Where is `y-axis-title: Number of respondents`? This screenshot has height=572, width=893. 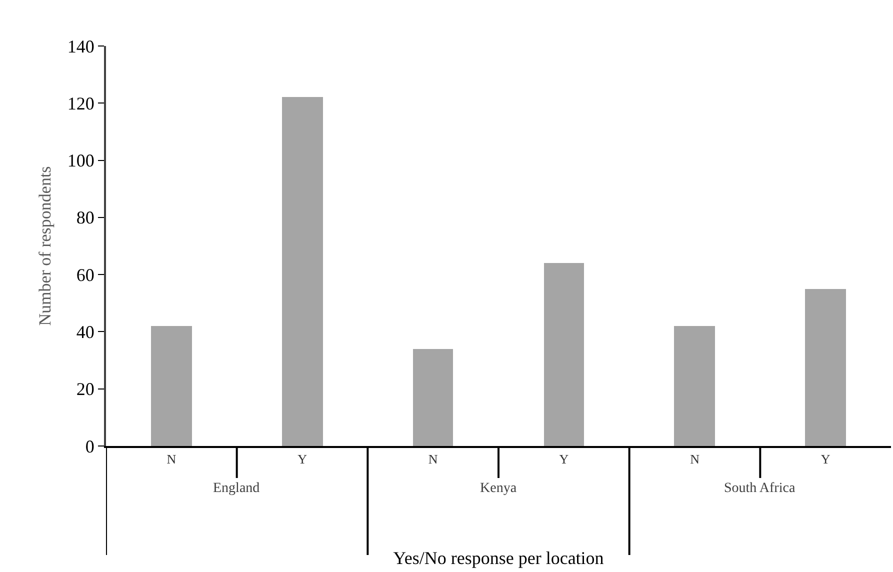 y-axis-title: Number of respondents is located at coordinates (44, 246).